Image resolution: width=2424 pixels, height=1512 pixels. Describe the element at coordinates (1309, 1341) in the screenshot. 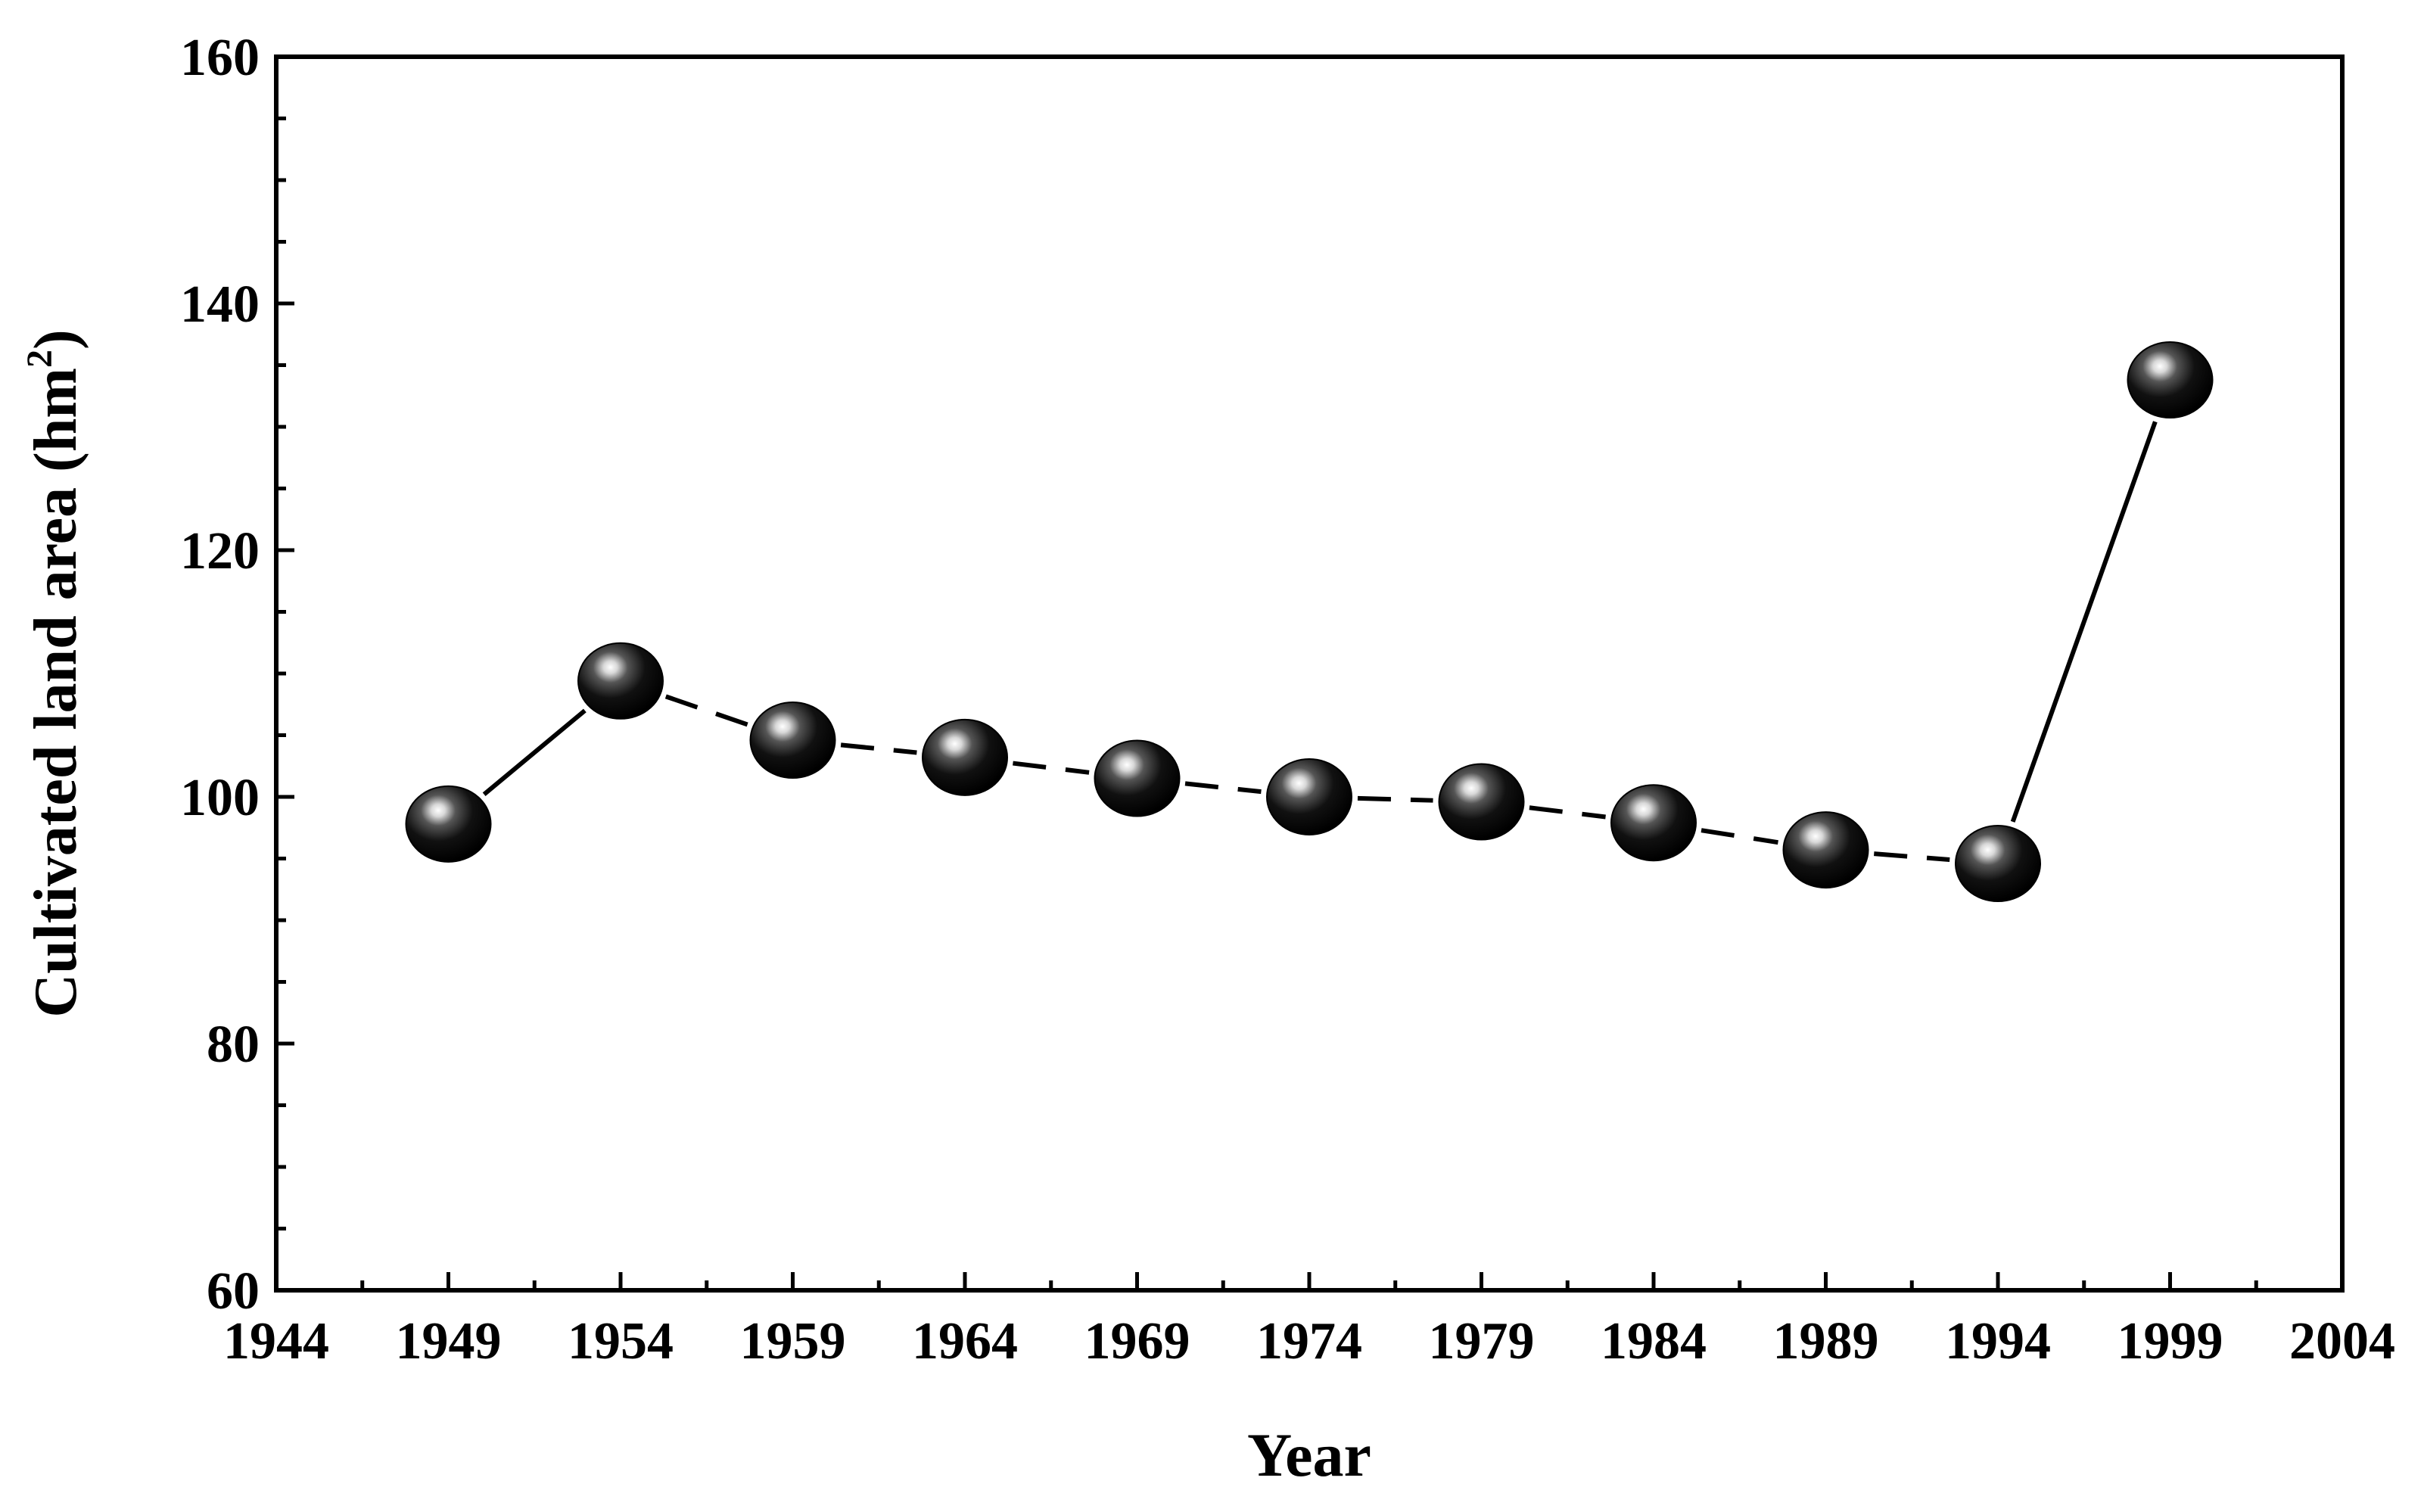

I see `x-tick-label: 1974` at that location.